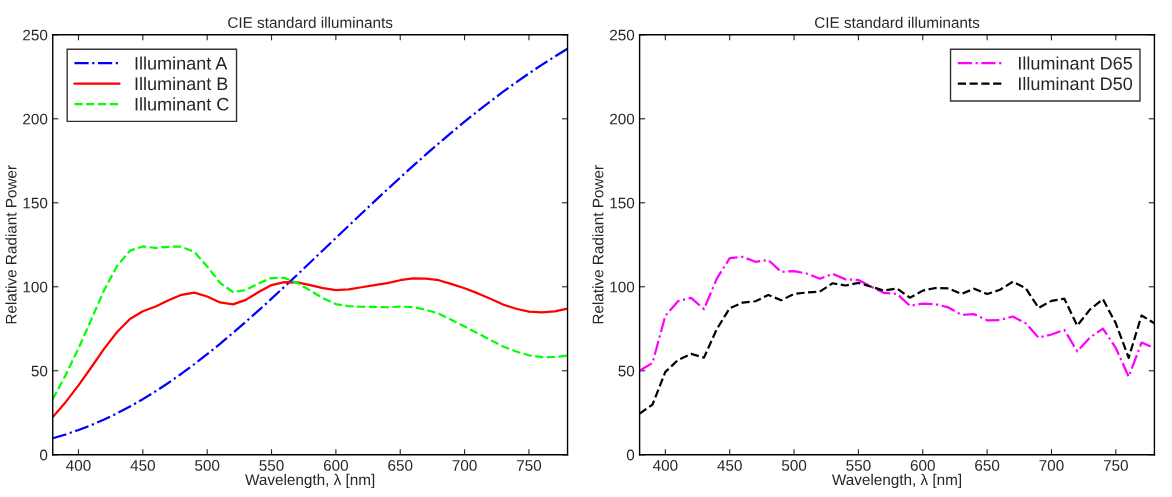  What do you see at coordinates (1075, 63) in the screenshot?
I see `legend-label: Illuminant D65` at bounding box center [1075, 63].